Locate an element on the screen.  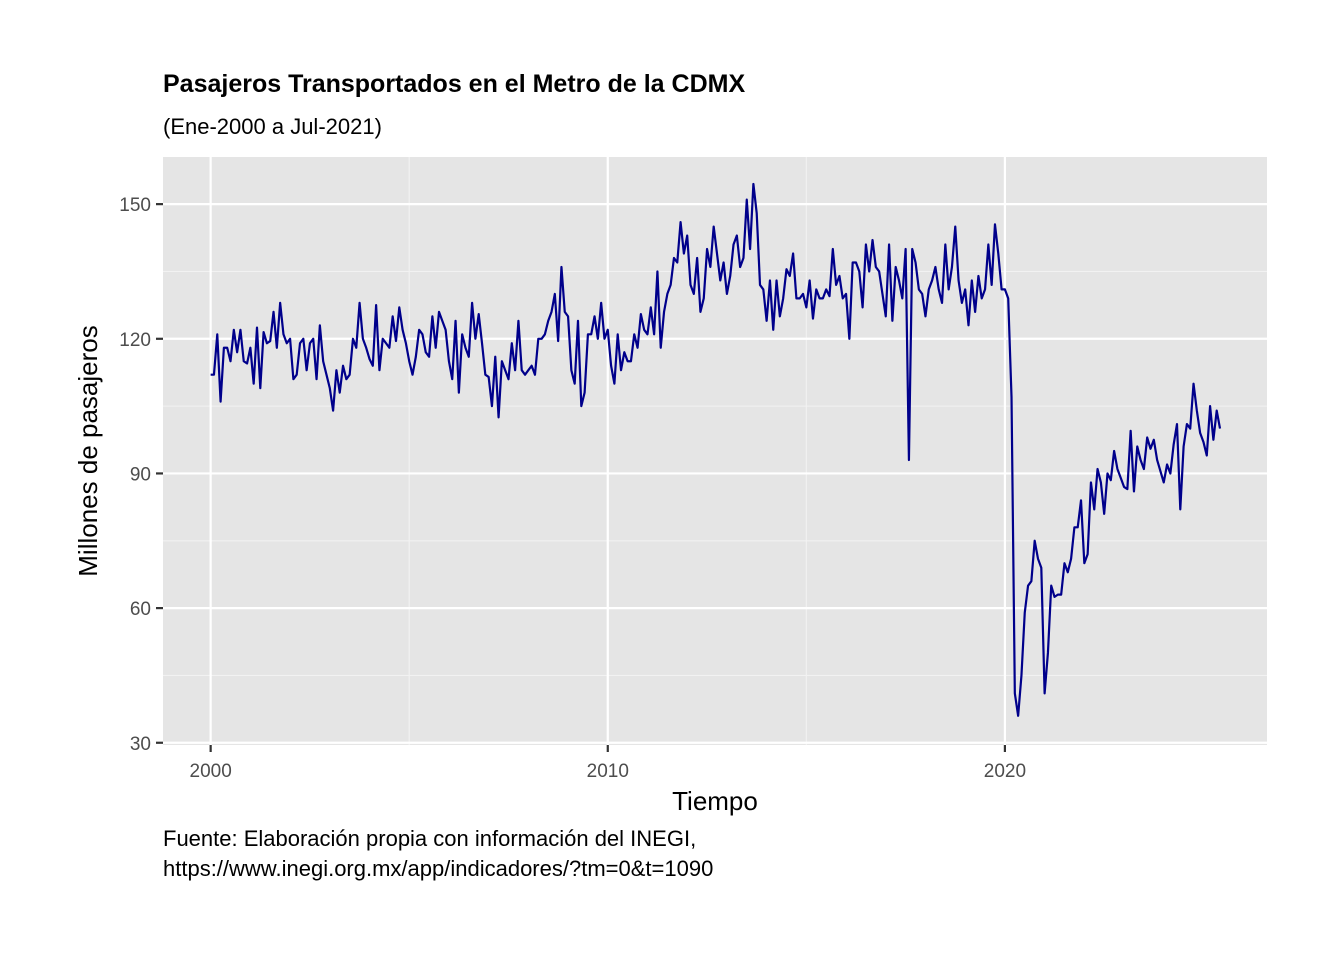
y-tick-label: 120 is located at coordinates (135, 340).